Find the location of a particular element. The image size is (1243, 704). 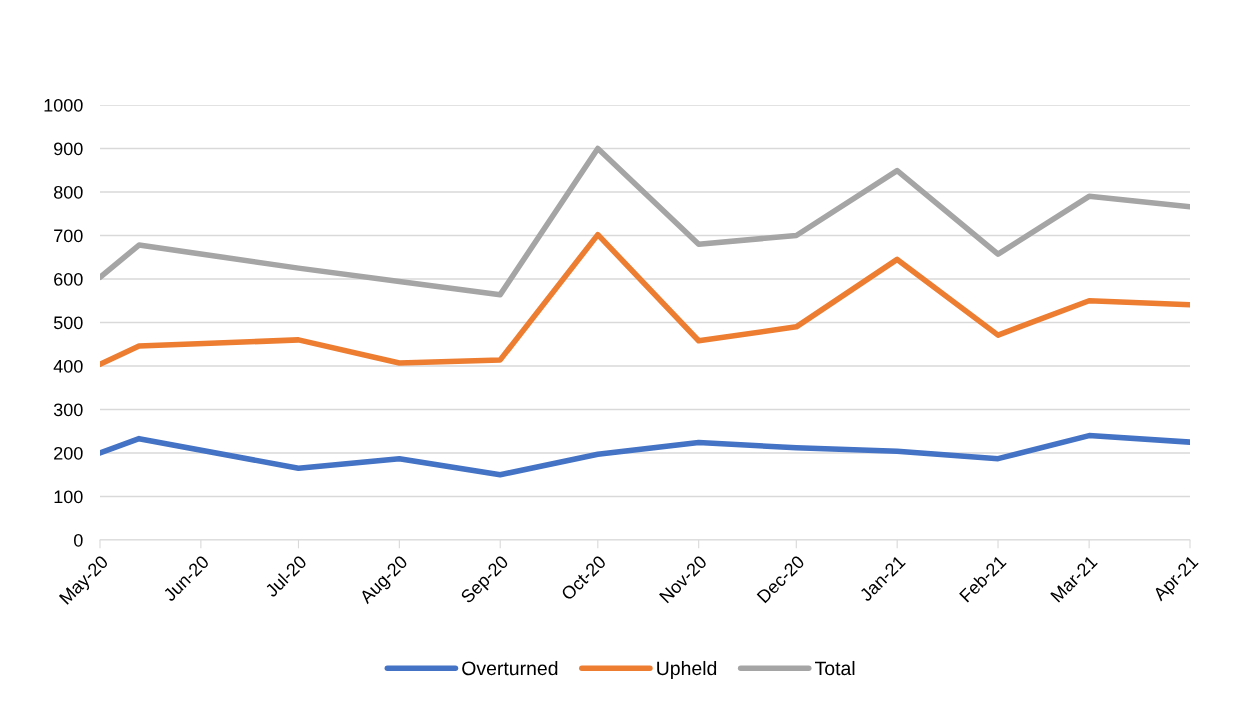

y-tick-label: 100 is located at coordinates (68, 497).